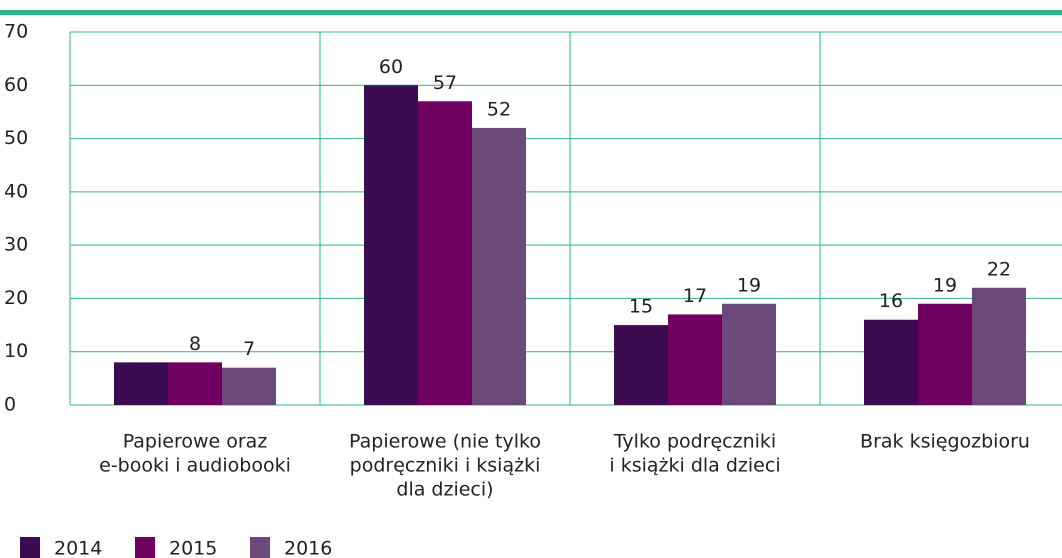 The image size is (1062, 558). I want to click on value-label: 17, so click(695, 296).